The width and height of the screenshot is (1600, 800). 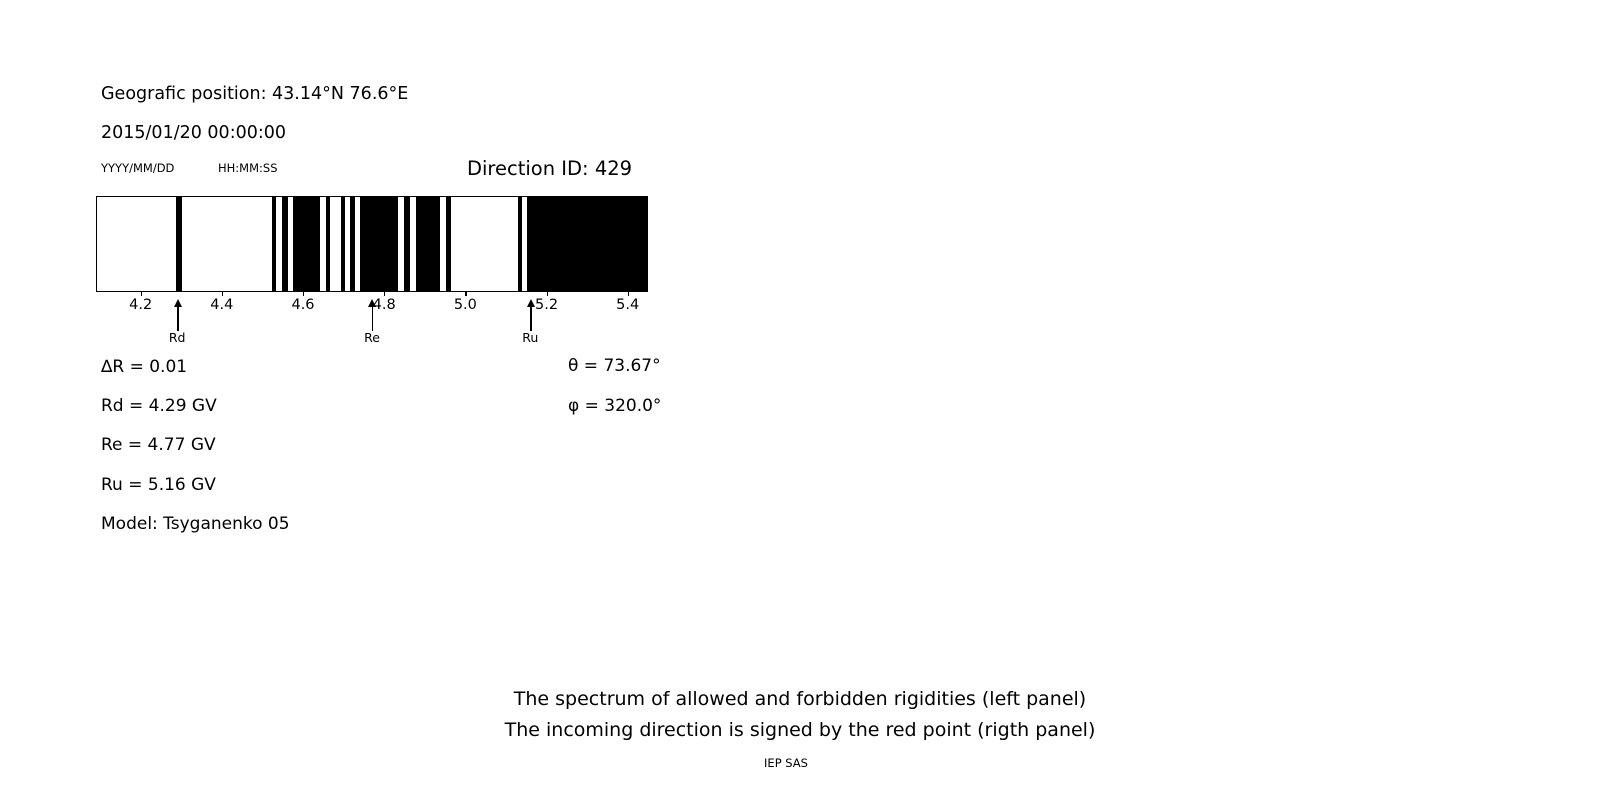 What do you see at coordinates (550, 168) in the screenshot?
I see `direction-id-text: Direction ID: 429` at bounding box center [550, 168].